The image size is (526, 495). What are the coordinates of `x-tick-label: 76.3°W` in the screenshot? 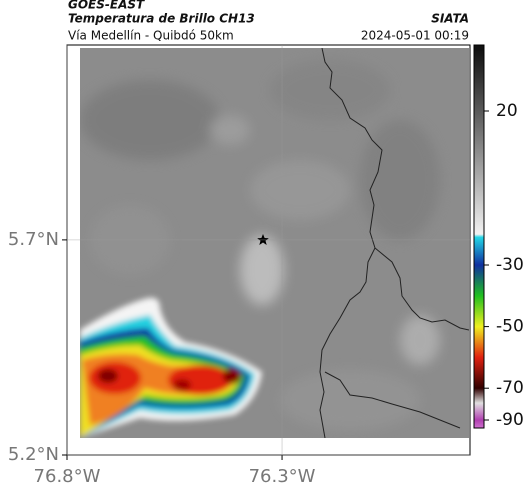 It's located at (282, 476).